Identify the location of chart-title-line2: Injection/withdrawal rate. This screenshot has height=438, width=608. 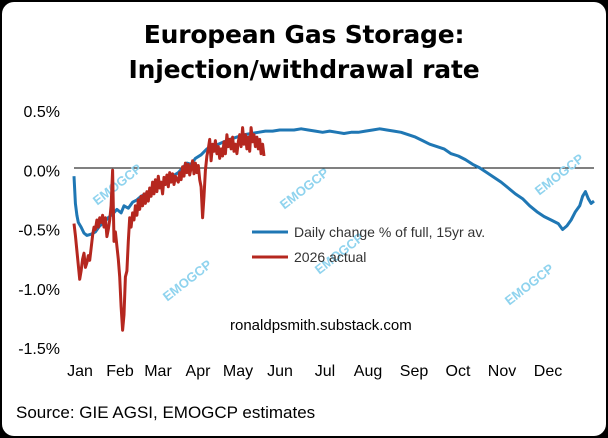
(304, 69).